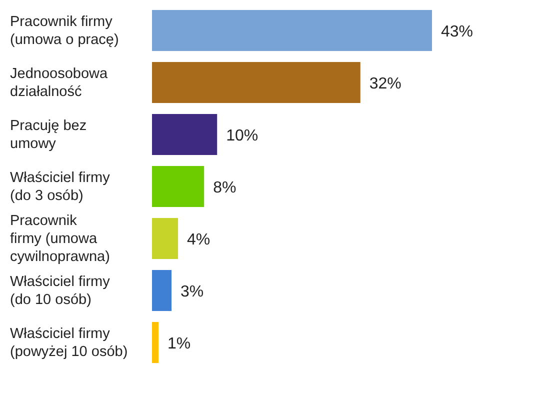 The width and height of the screenshot is (533, 409). What do you see at coordinates (198, 240) in the screenshot?
I see `data-label: 4%` at bounding box center [198, 240].